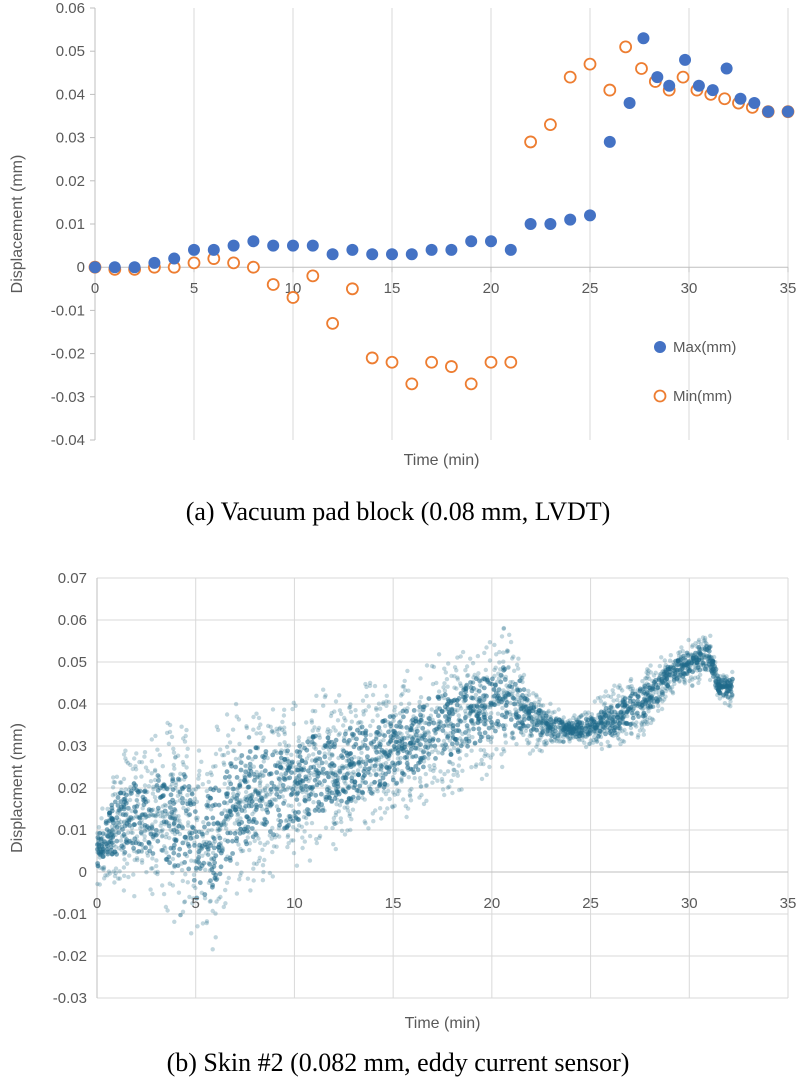 Image resolution: width=800 pixels, height=1083 pixels. Describe the element at coordinates (704, 347) in the screenshot. I see `legend-max-label: Max(mm)` at that location.